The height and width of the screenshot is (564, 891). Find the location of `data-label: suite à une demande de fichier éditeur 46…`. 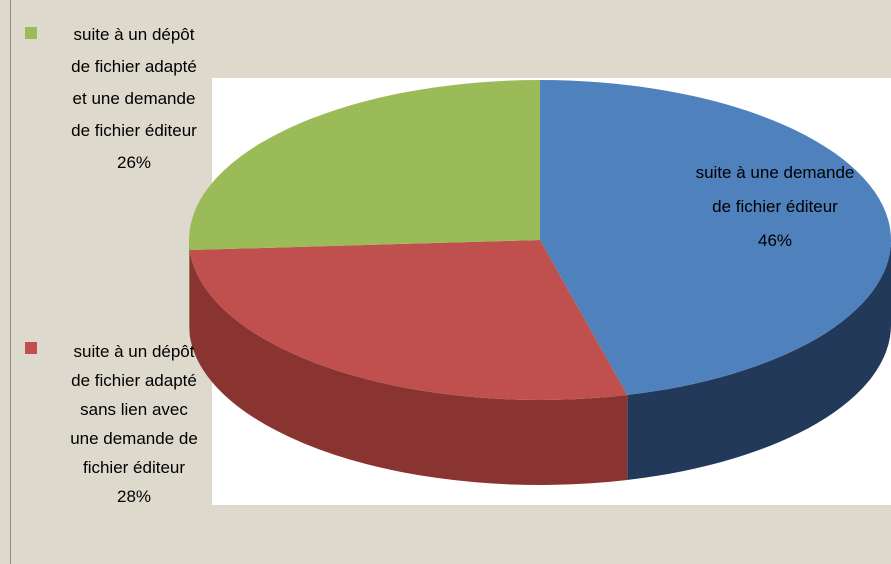

data-label: suite à une demande de fichier éditeur 46… is located at coordinates (775, 207).